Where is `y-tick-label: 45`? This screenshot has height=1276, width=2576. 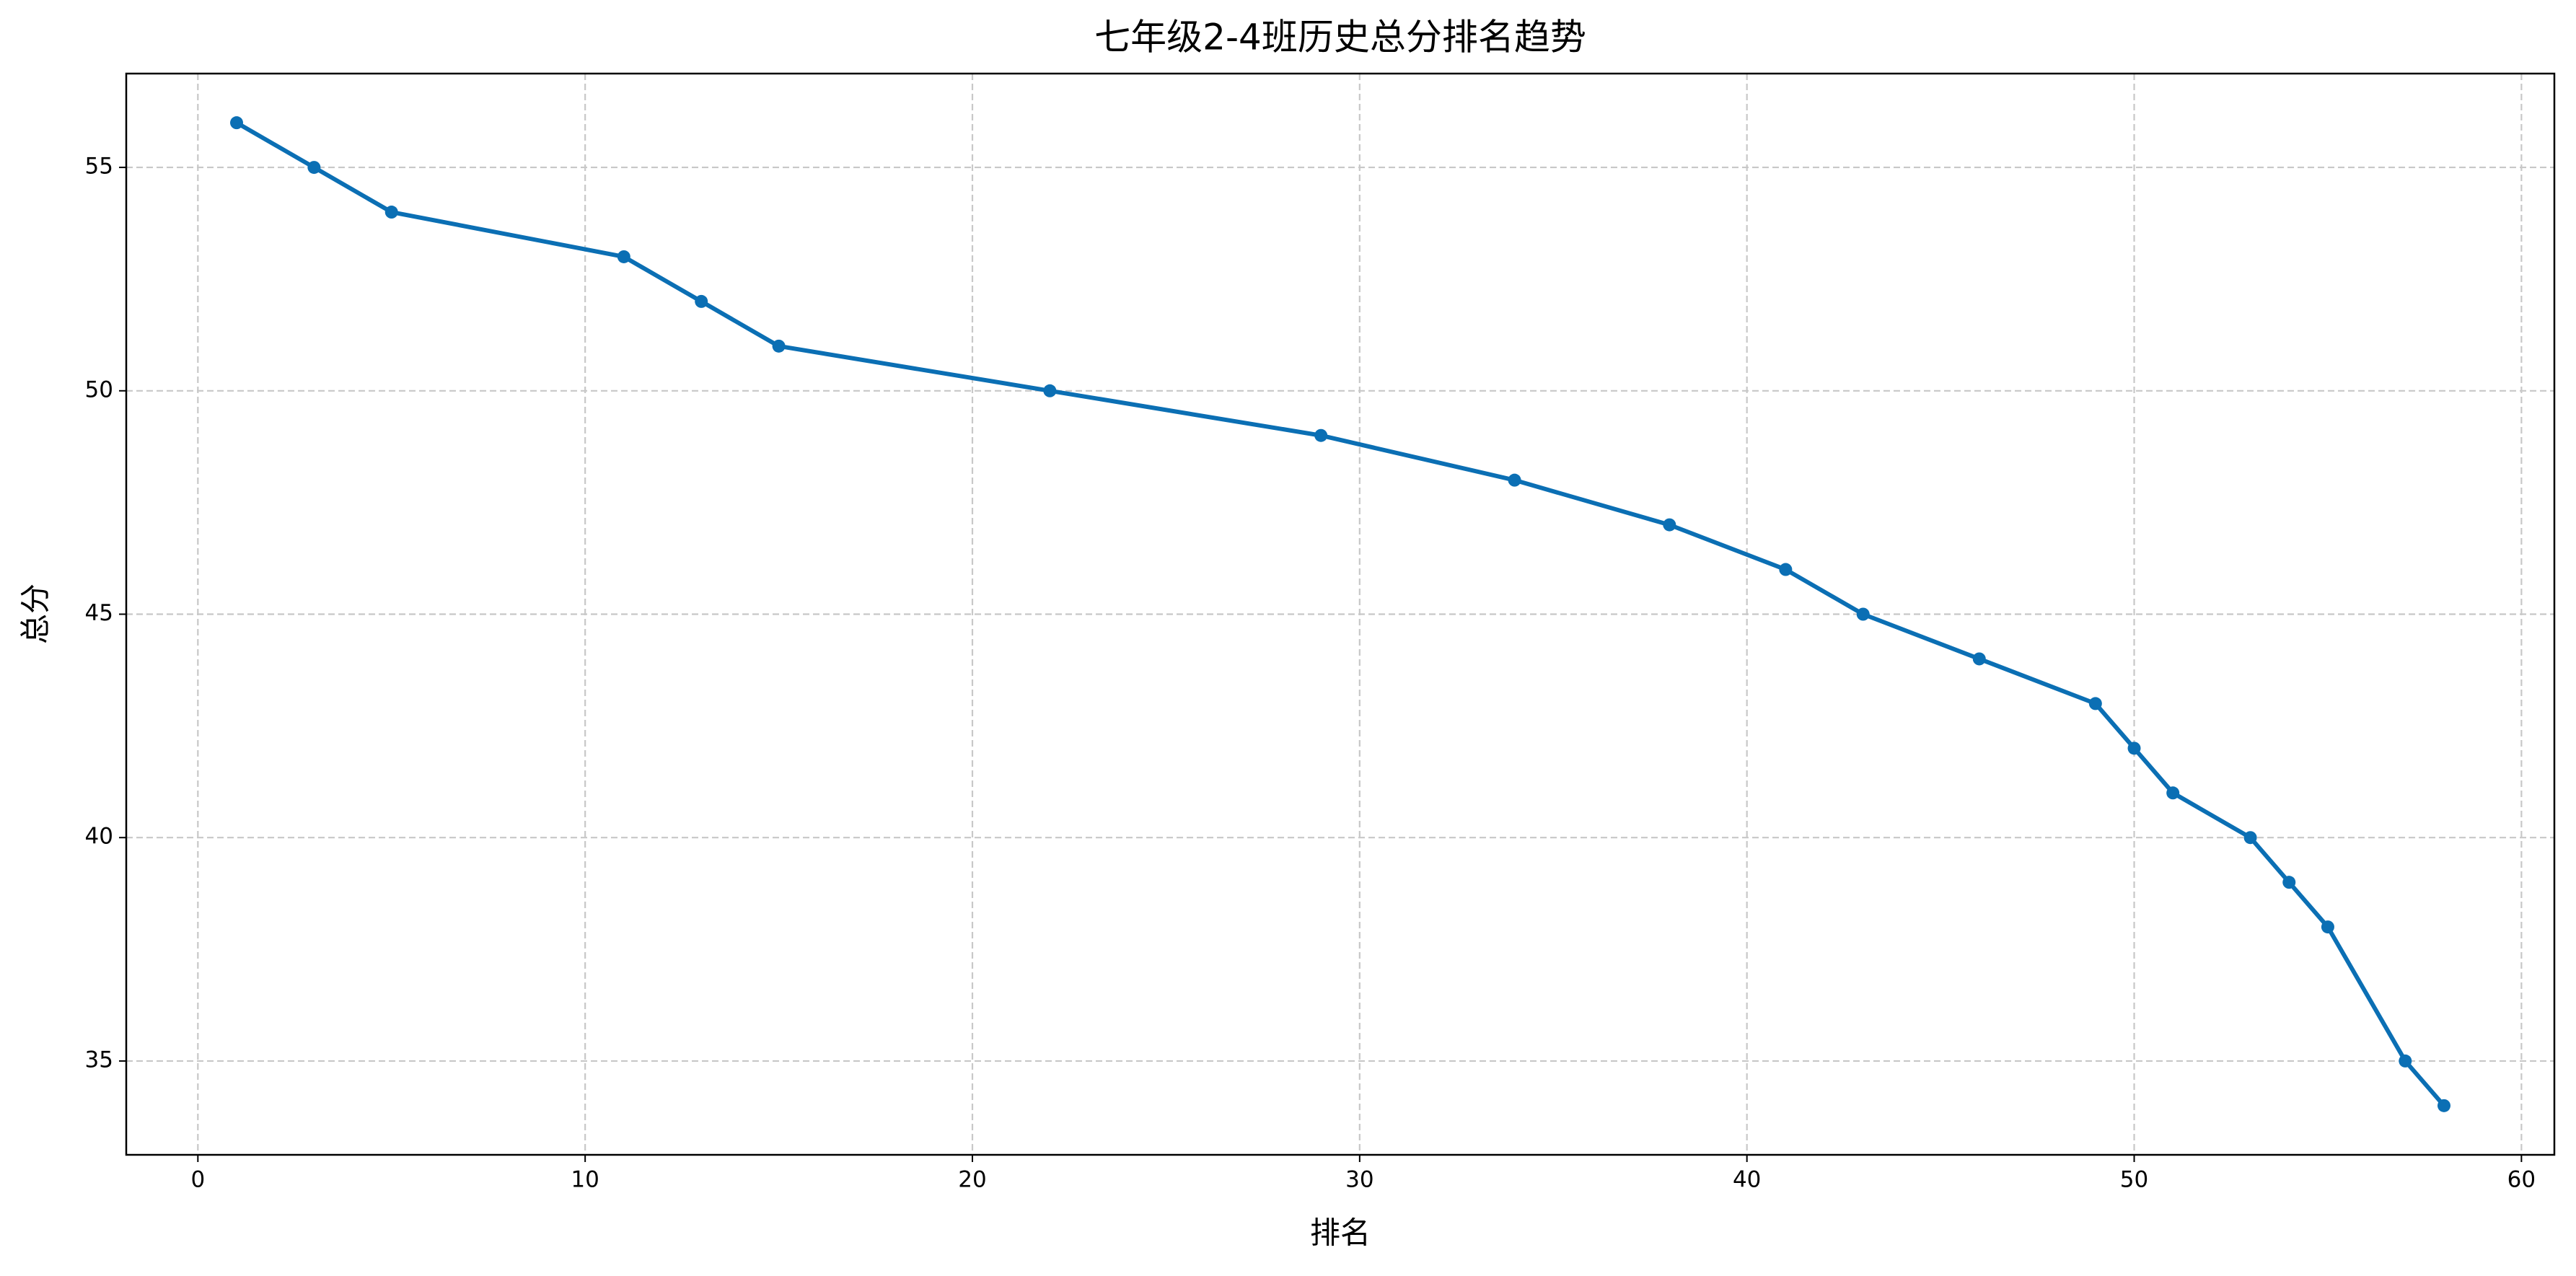
y-tick-label: 45 is located at coordinates (99, 613).